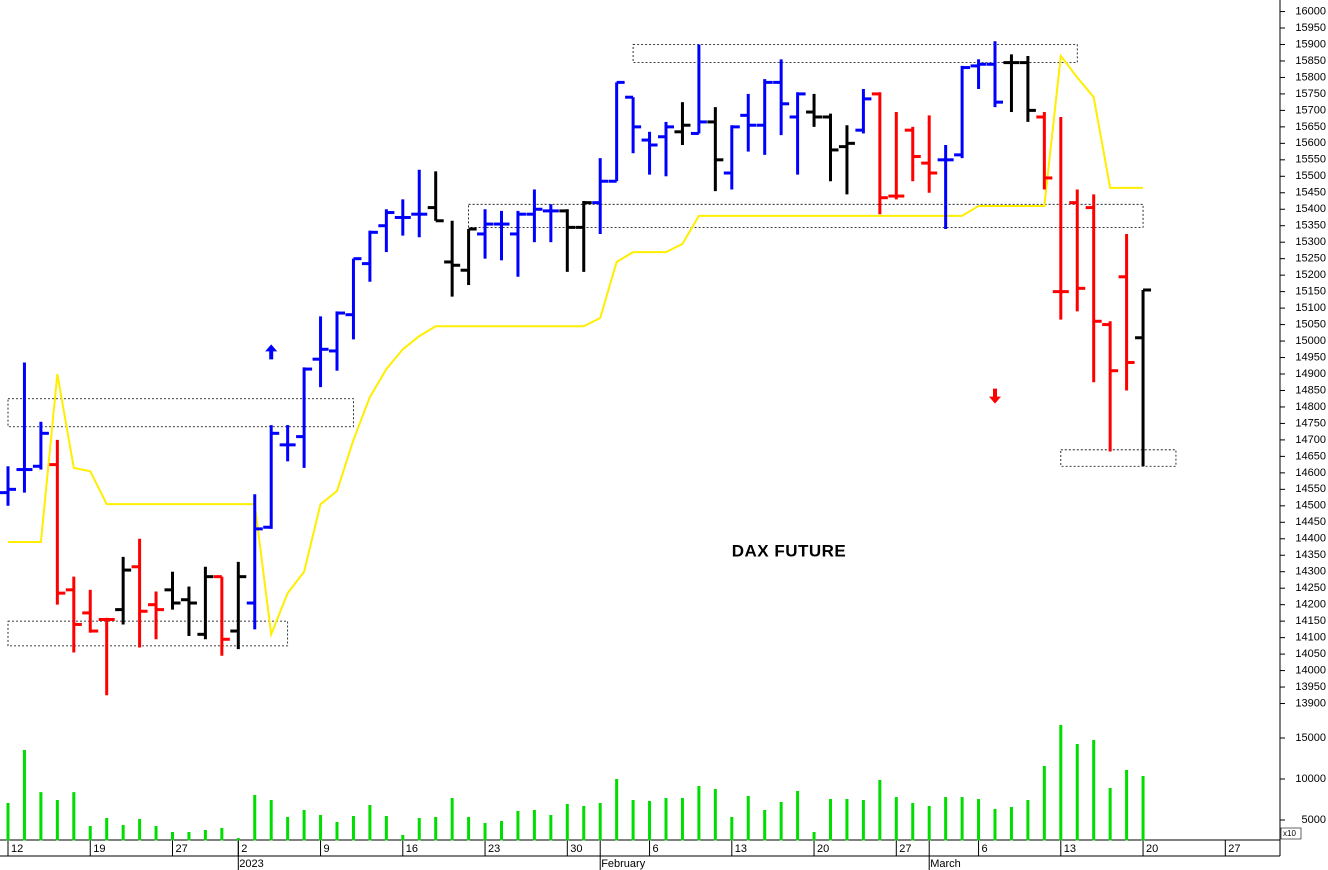 This screenshot has width=1328, height=870. I want to click on y-tick-label: 15450, so click(1310, 193).